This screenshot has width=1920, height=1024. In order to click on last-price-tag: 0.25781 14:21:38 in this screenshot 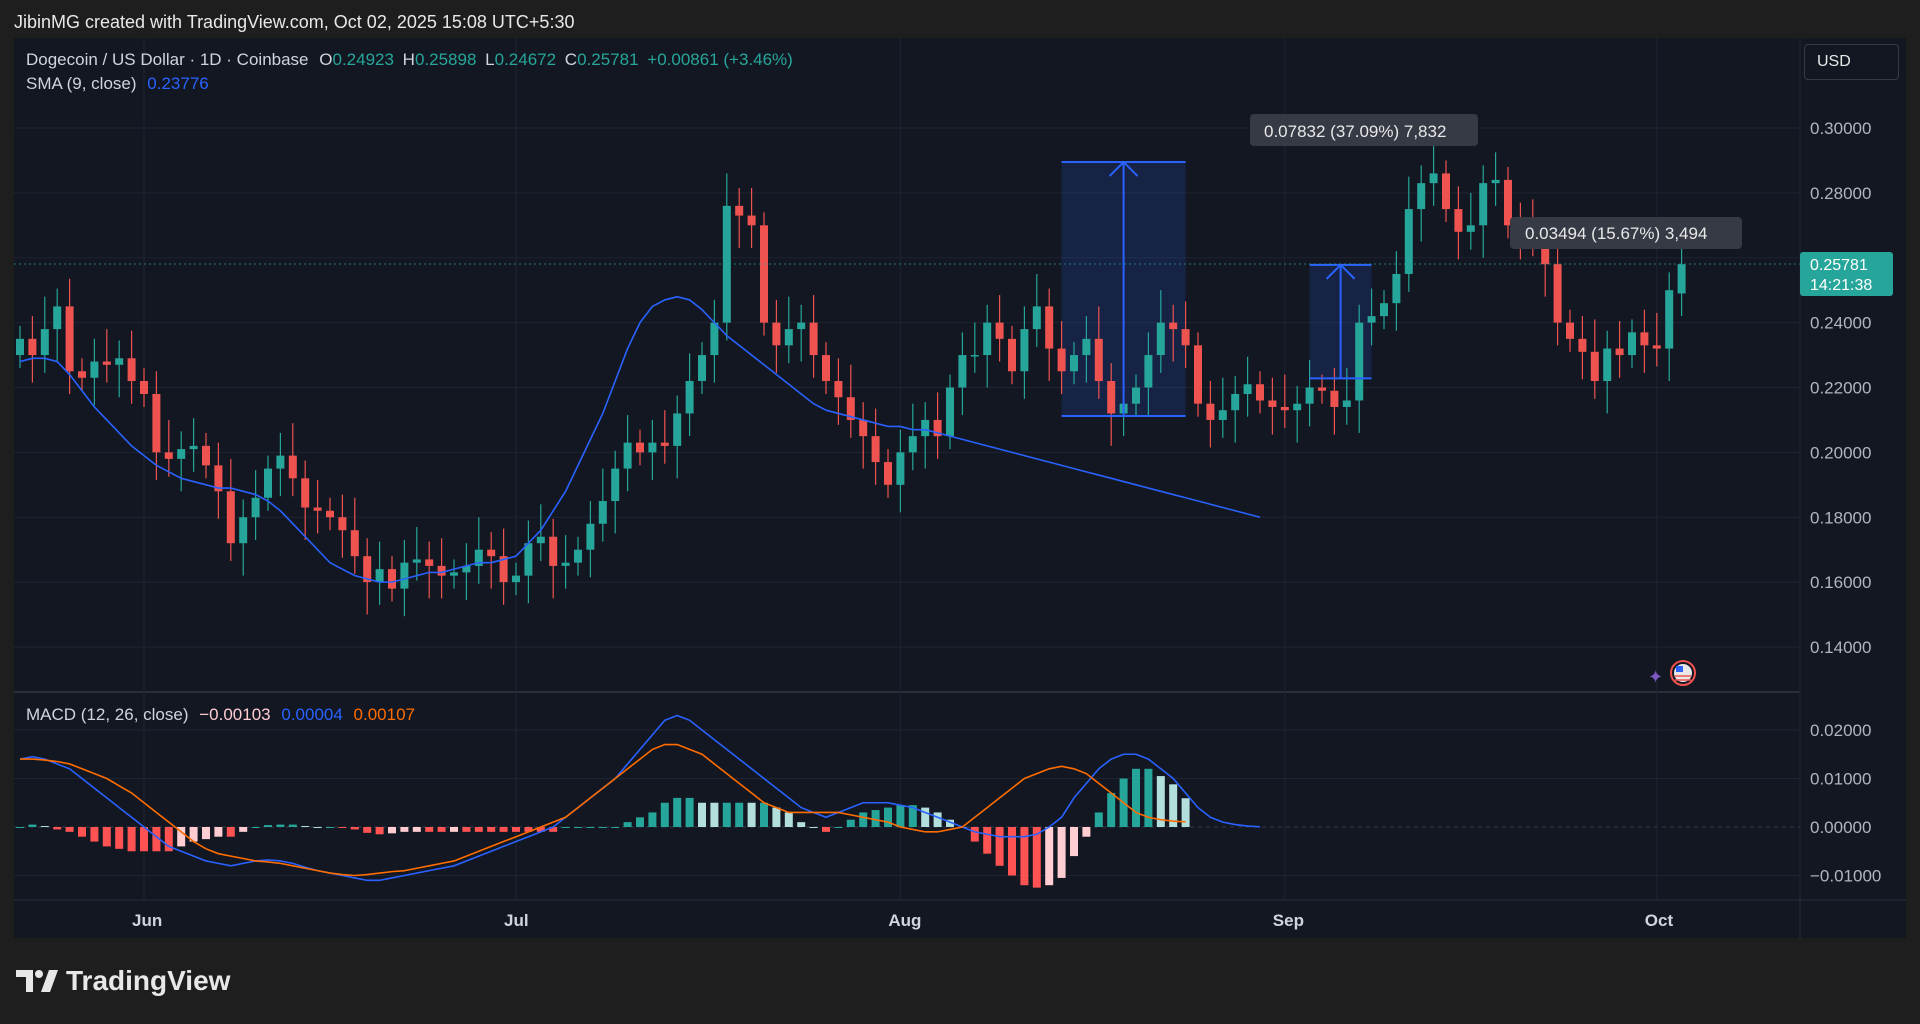, I will do `click(953, 274)`.